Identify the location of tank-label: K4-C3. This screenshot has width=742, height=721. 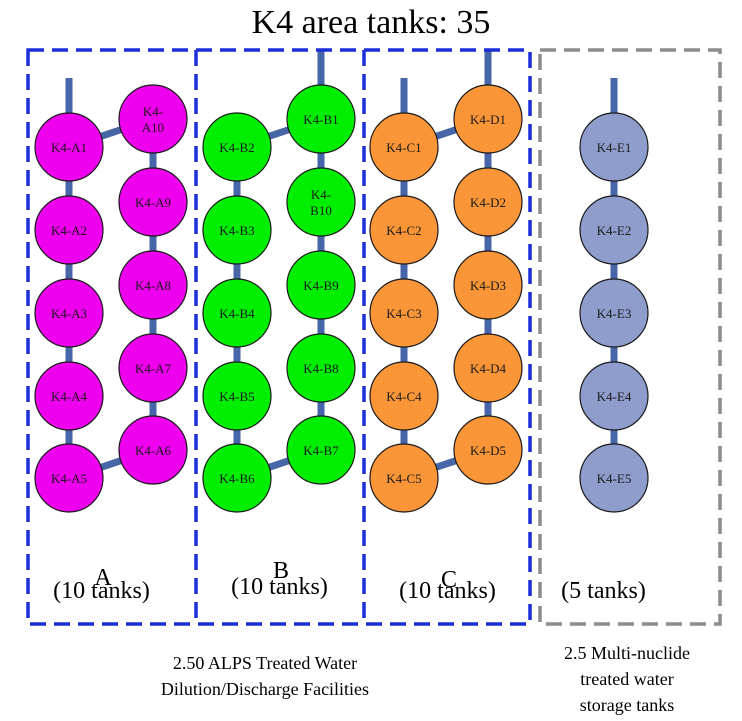
(403, 313).